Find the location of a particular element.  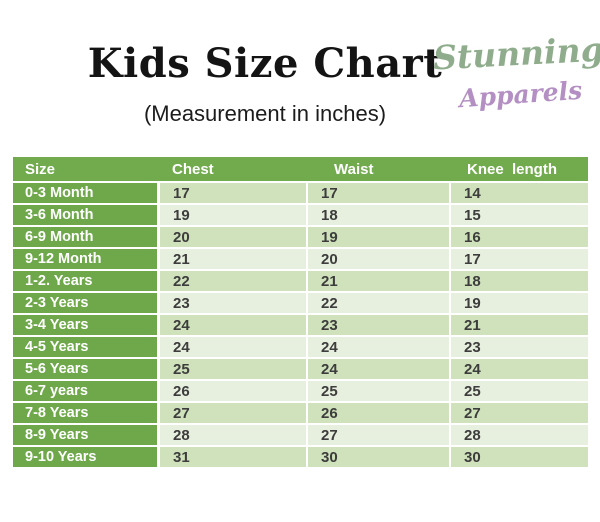

table-row: 5-6 Years 25 24 24 is located at coordinates (300, 369).